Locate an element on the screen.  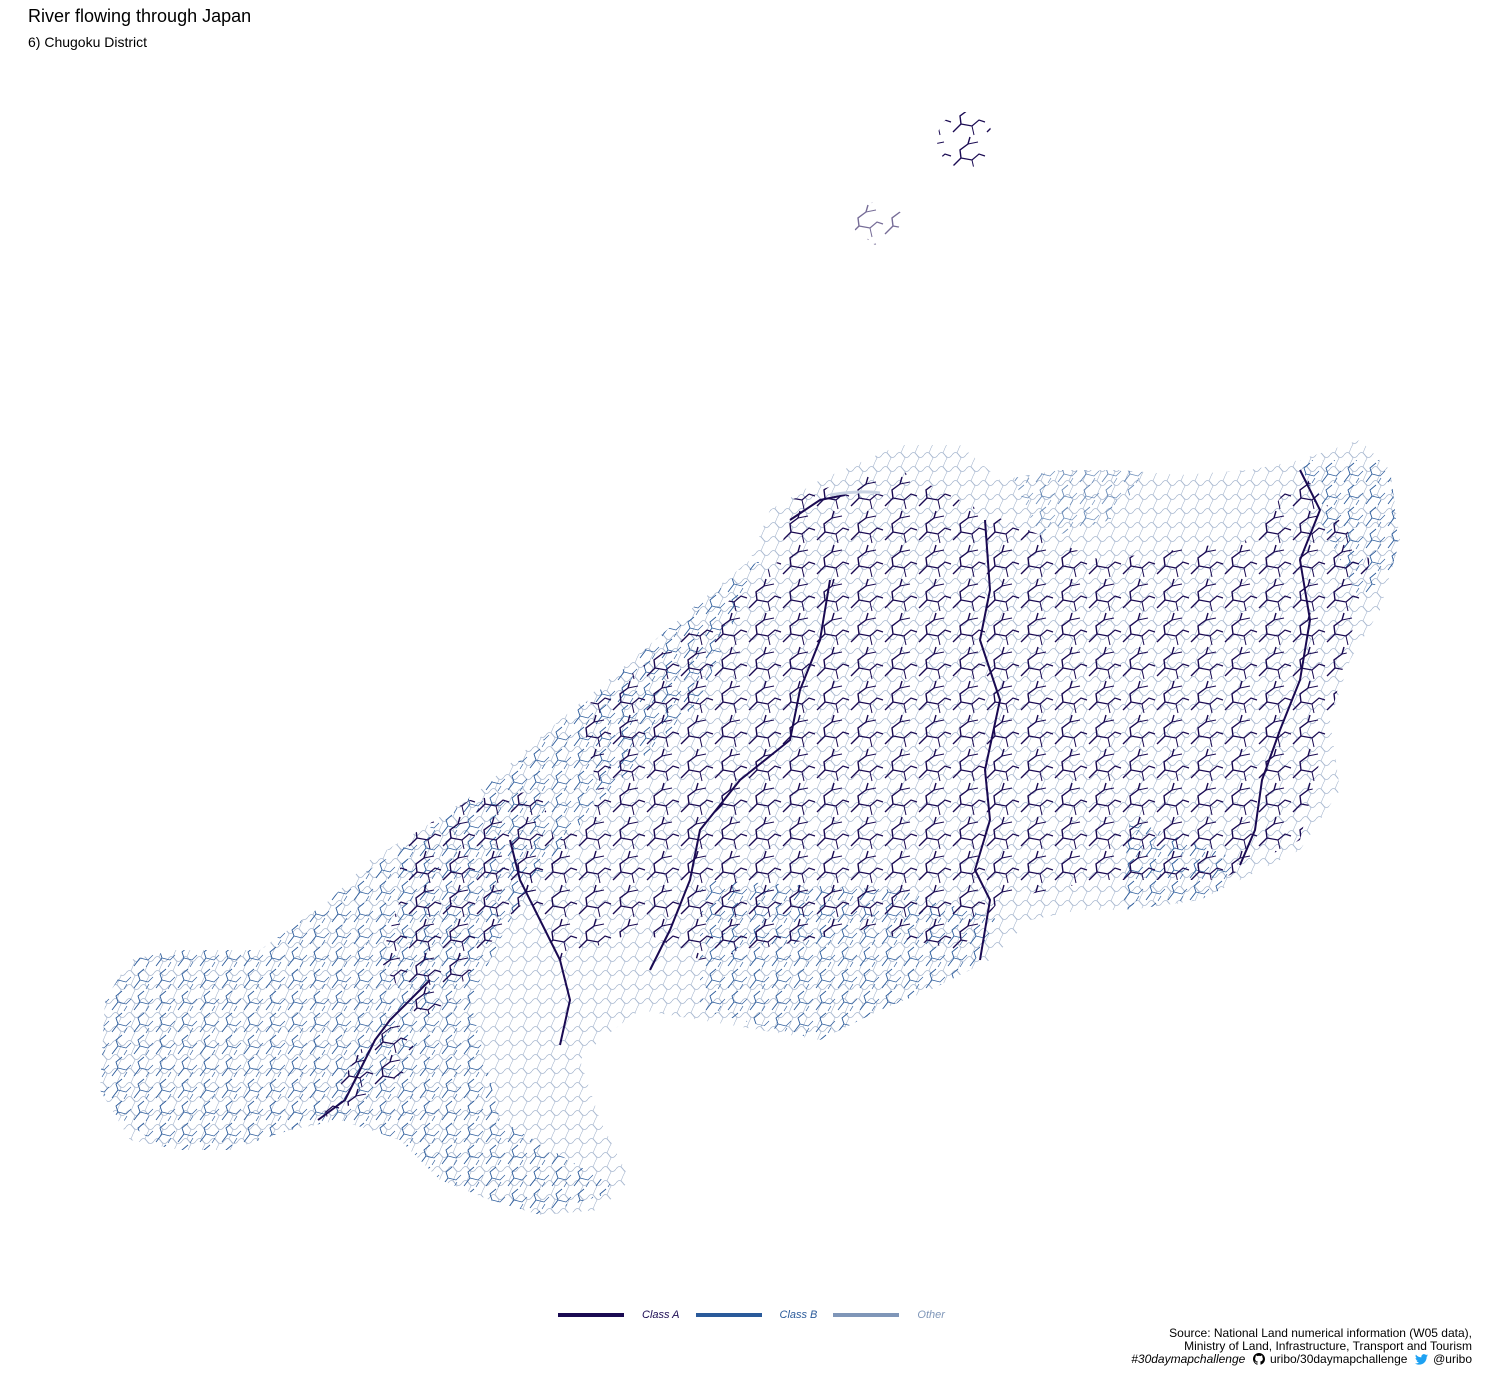
legend-label-class-a: Class A is located at coordinates (661, 1315).